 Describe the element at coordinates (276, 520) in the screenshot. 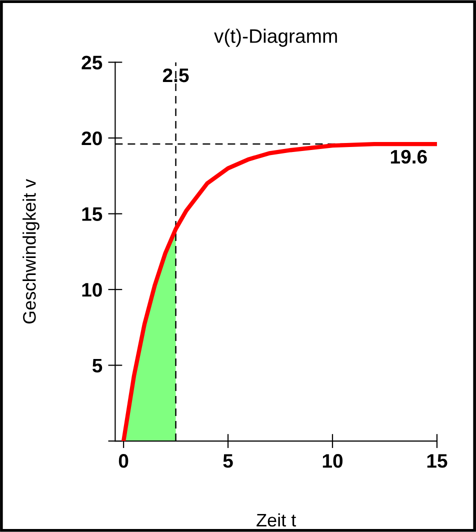

I see `x-axis-title: Zeit t` at that location.